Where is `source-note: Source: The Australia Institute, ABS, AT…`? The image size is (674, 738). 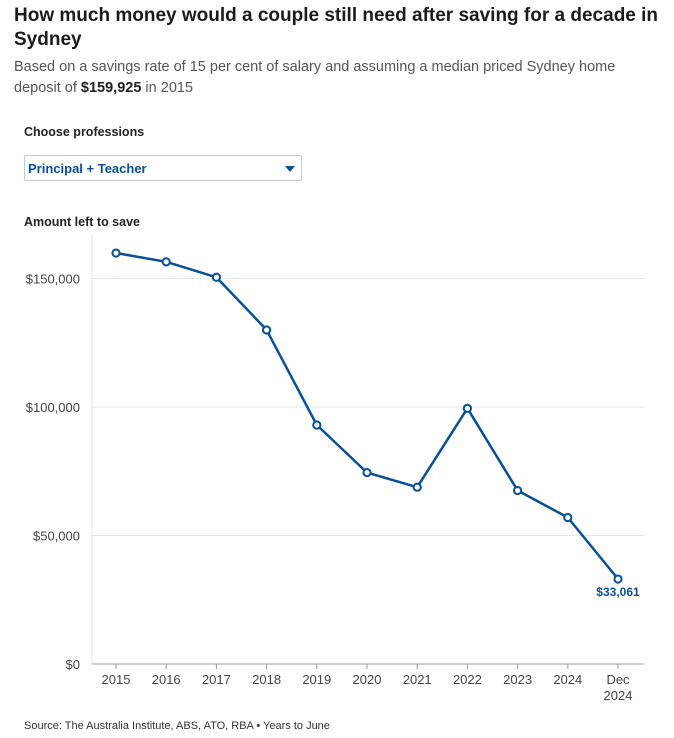
source-note: Source: The Australia Institute, ABS, AT… is located at coordinates (177, 726).